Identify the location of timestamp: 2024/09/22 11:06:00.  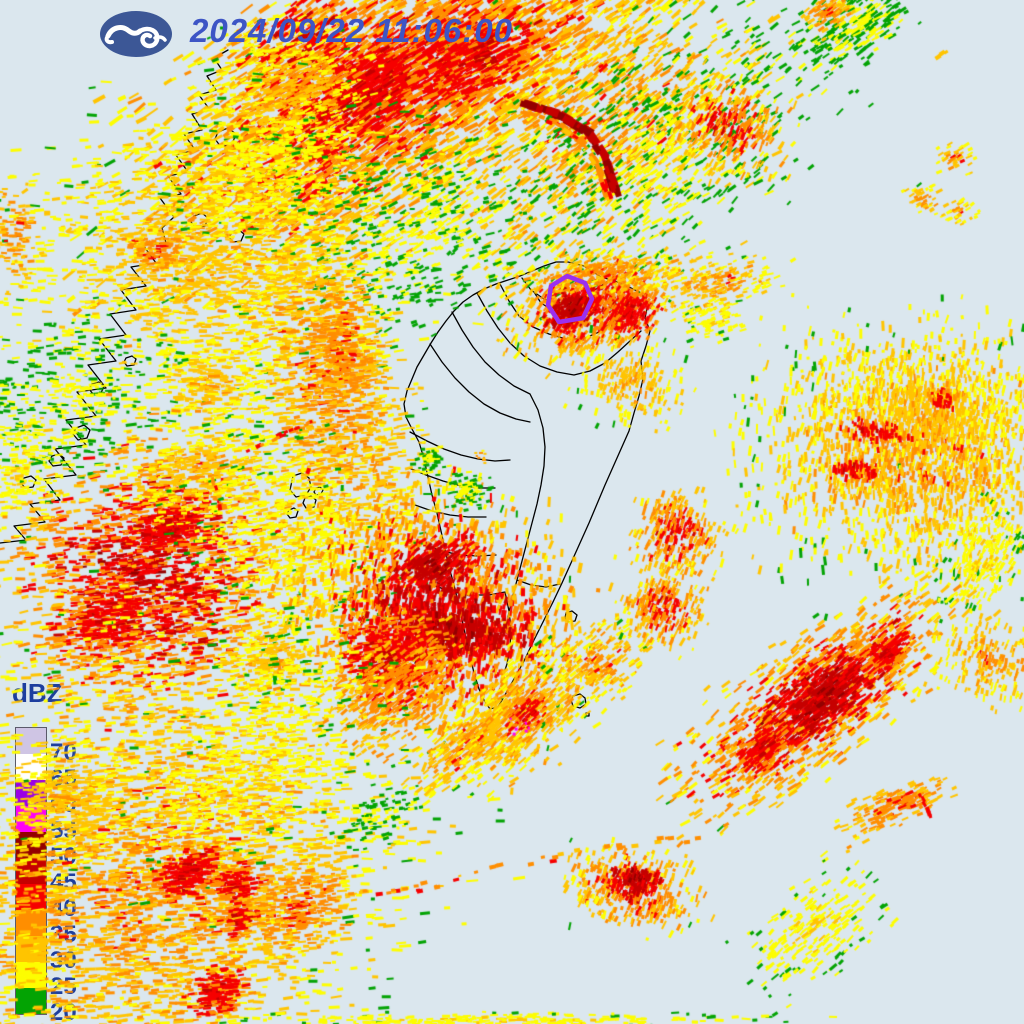
(351, 30).